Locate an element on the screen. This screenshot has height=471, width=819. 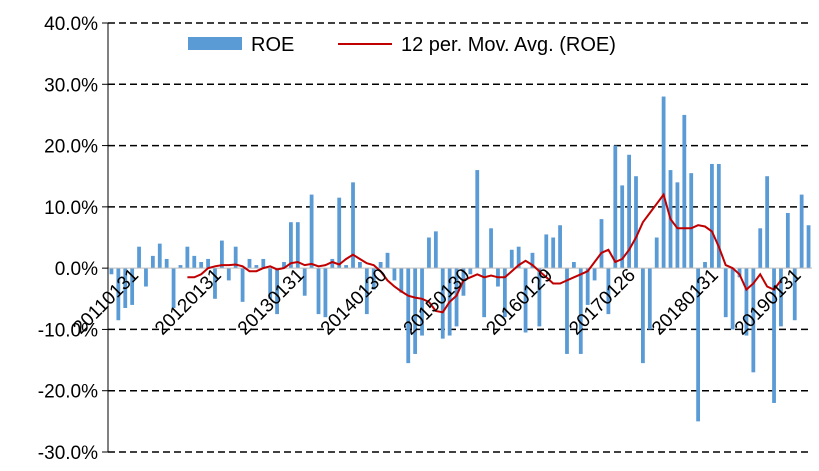
x-tick-label: 20140130 is located at coordinates (354, 302).